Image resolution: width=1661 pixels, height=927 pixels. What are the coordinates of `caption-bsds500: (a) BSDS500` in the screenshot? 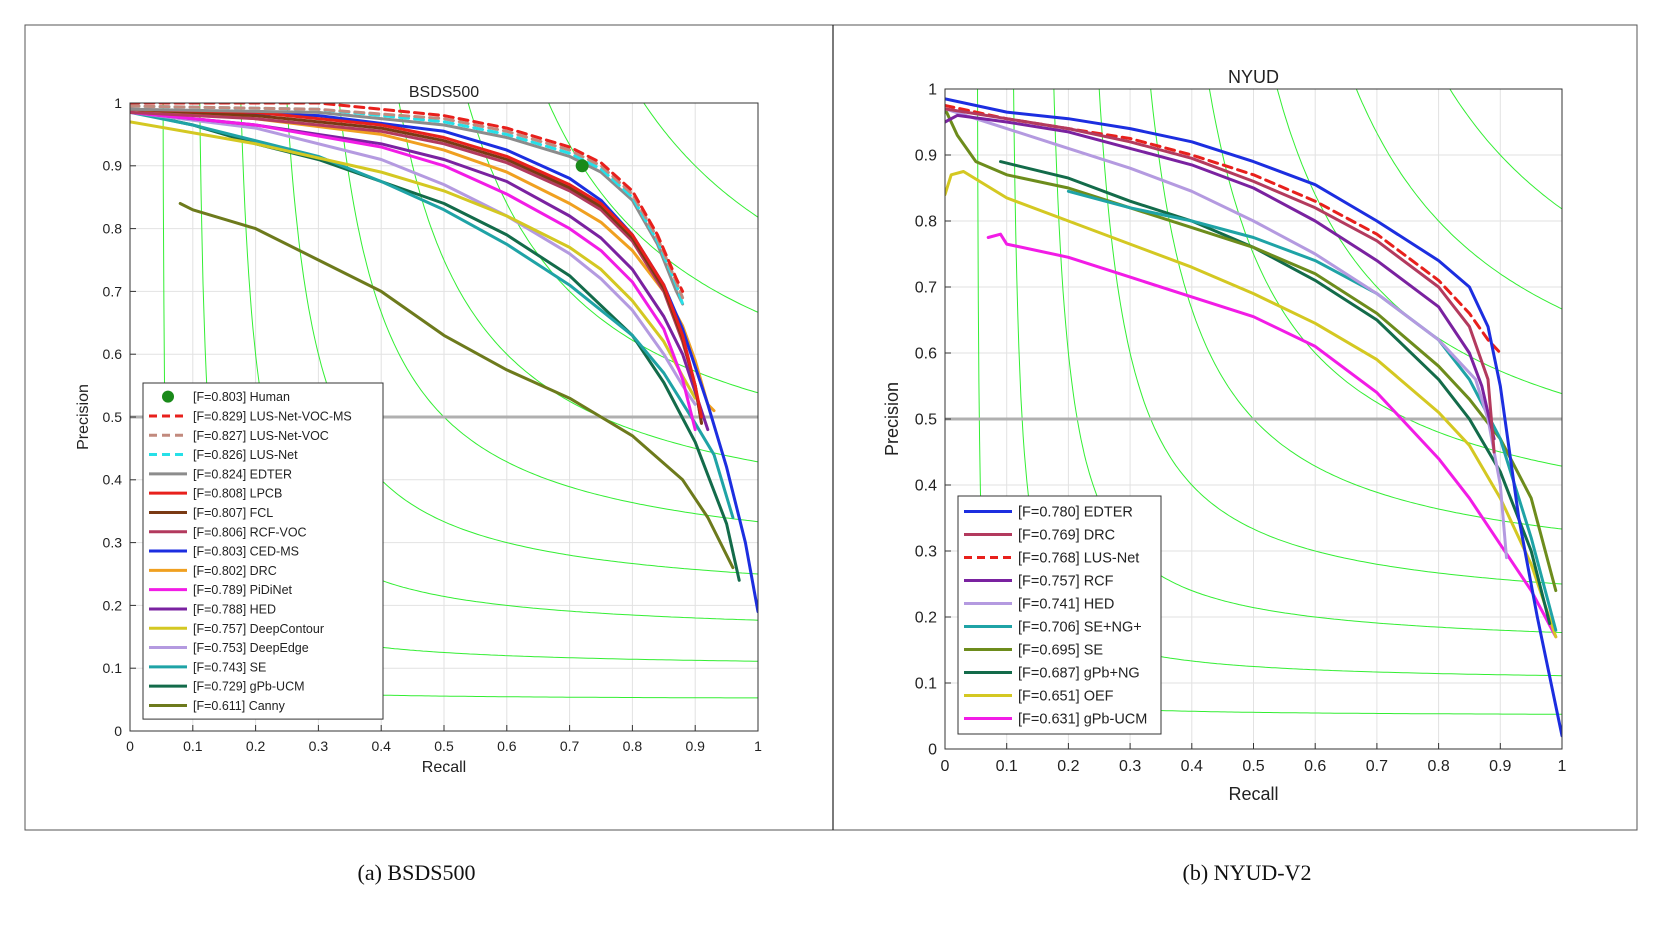 It's located at (416, 872).